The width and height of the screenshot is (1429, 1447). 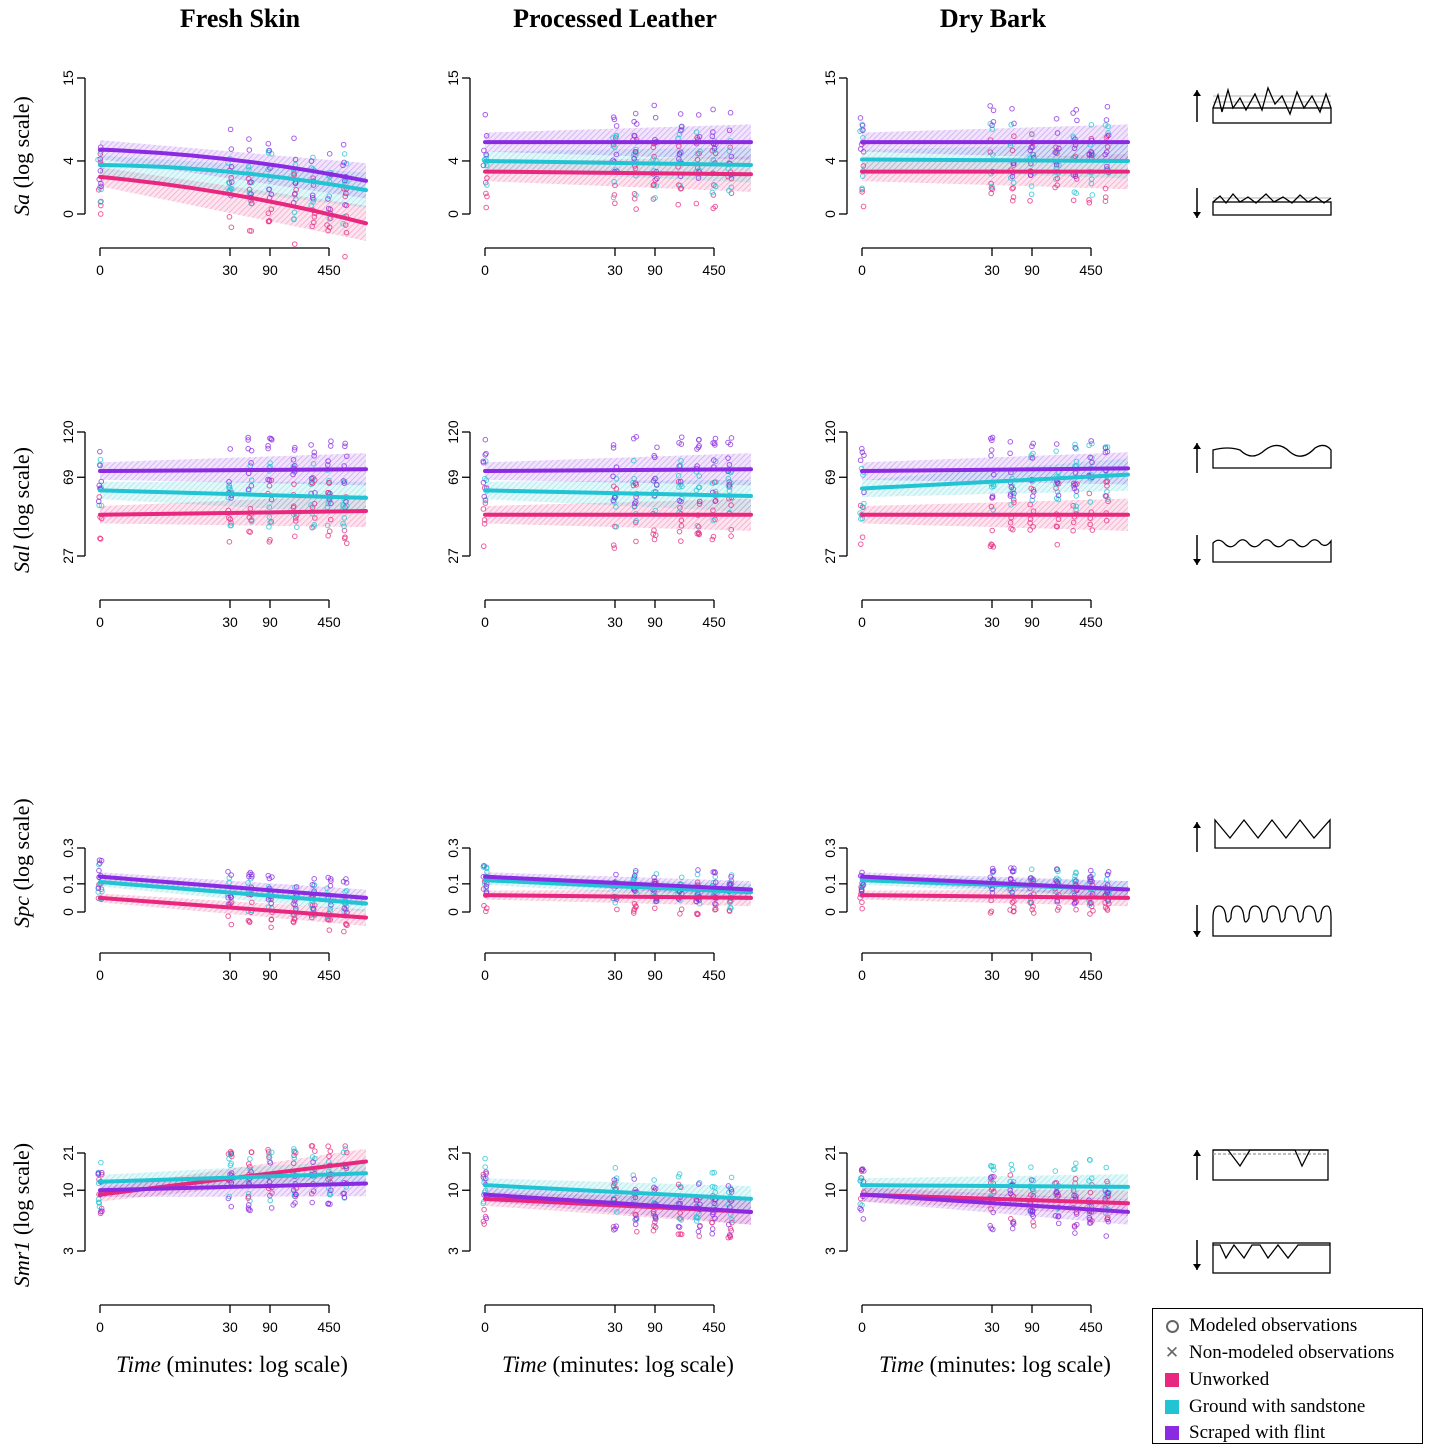 I want to click on panel-sal-1: 27 69 120 0 30 90 450, so click(x=599, y=525).